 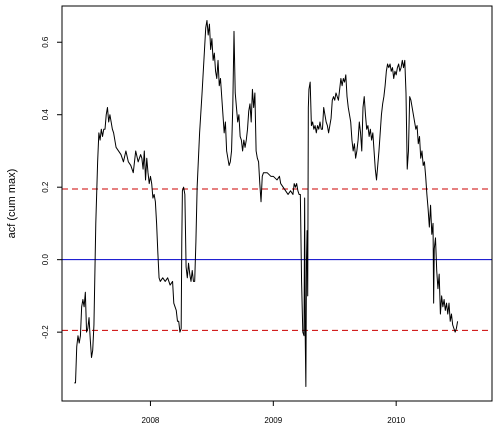 What do you see at coordinates (273, 420) in the screenshot?
I see `x-tick-label: 2009` at bounding box center [273, 420].